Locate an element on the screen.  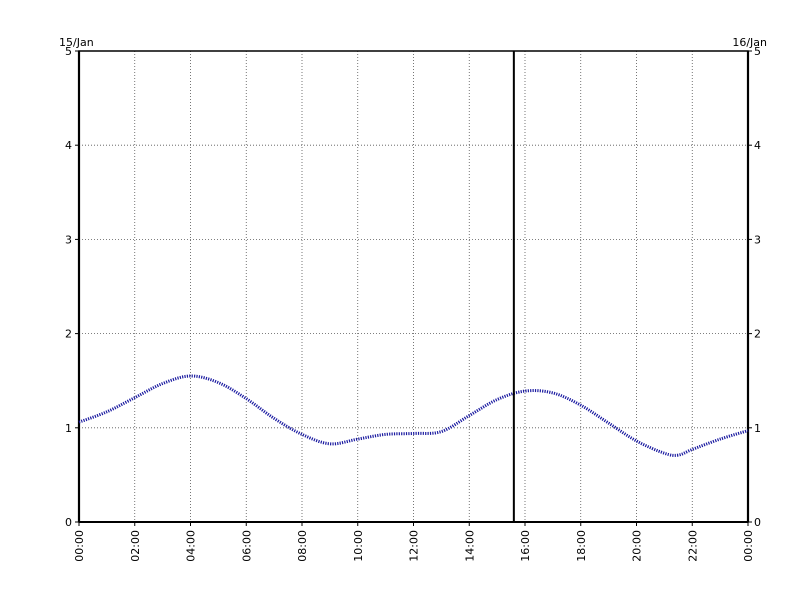
y-tick-label-left: 1 is located at coordinates (68, 428).